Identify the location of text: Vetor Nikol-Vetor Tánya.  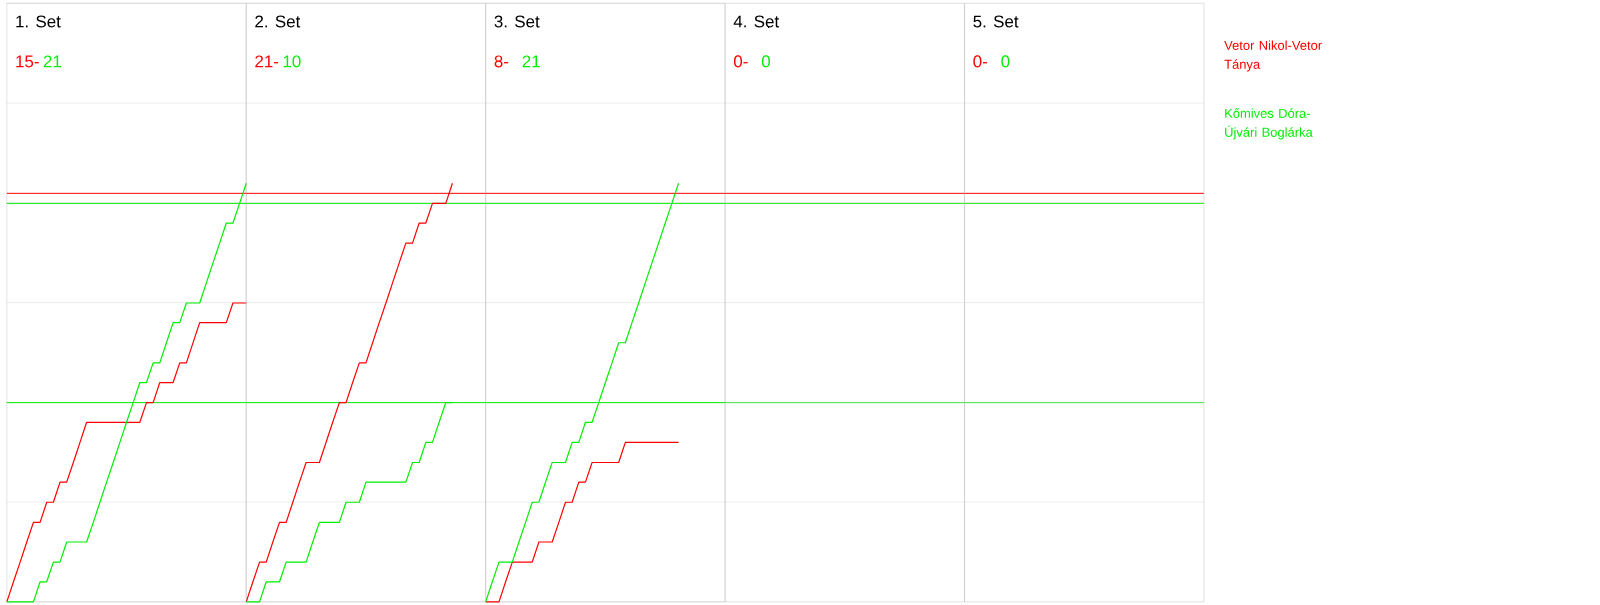
(1273, 56).